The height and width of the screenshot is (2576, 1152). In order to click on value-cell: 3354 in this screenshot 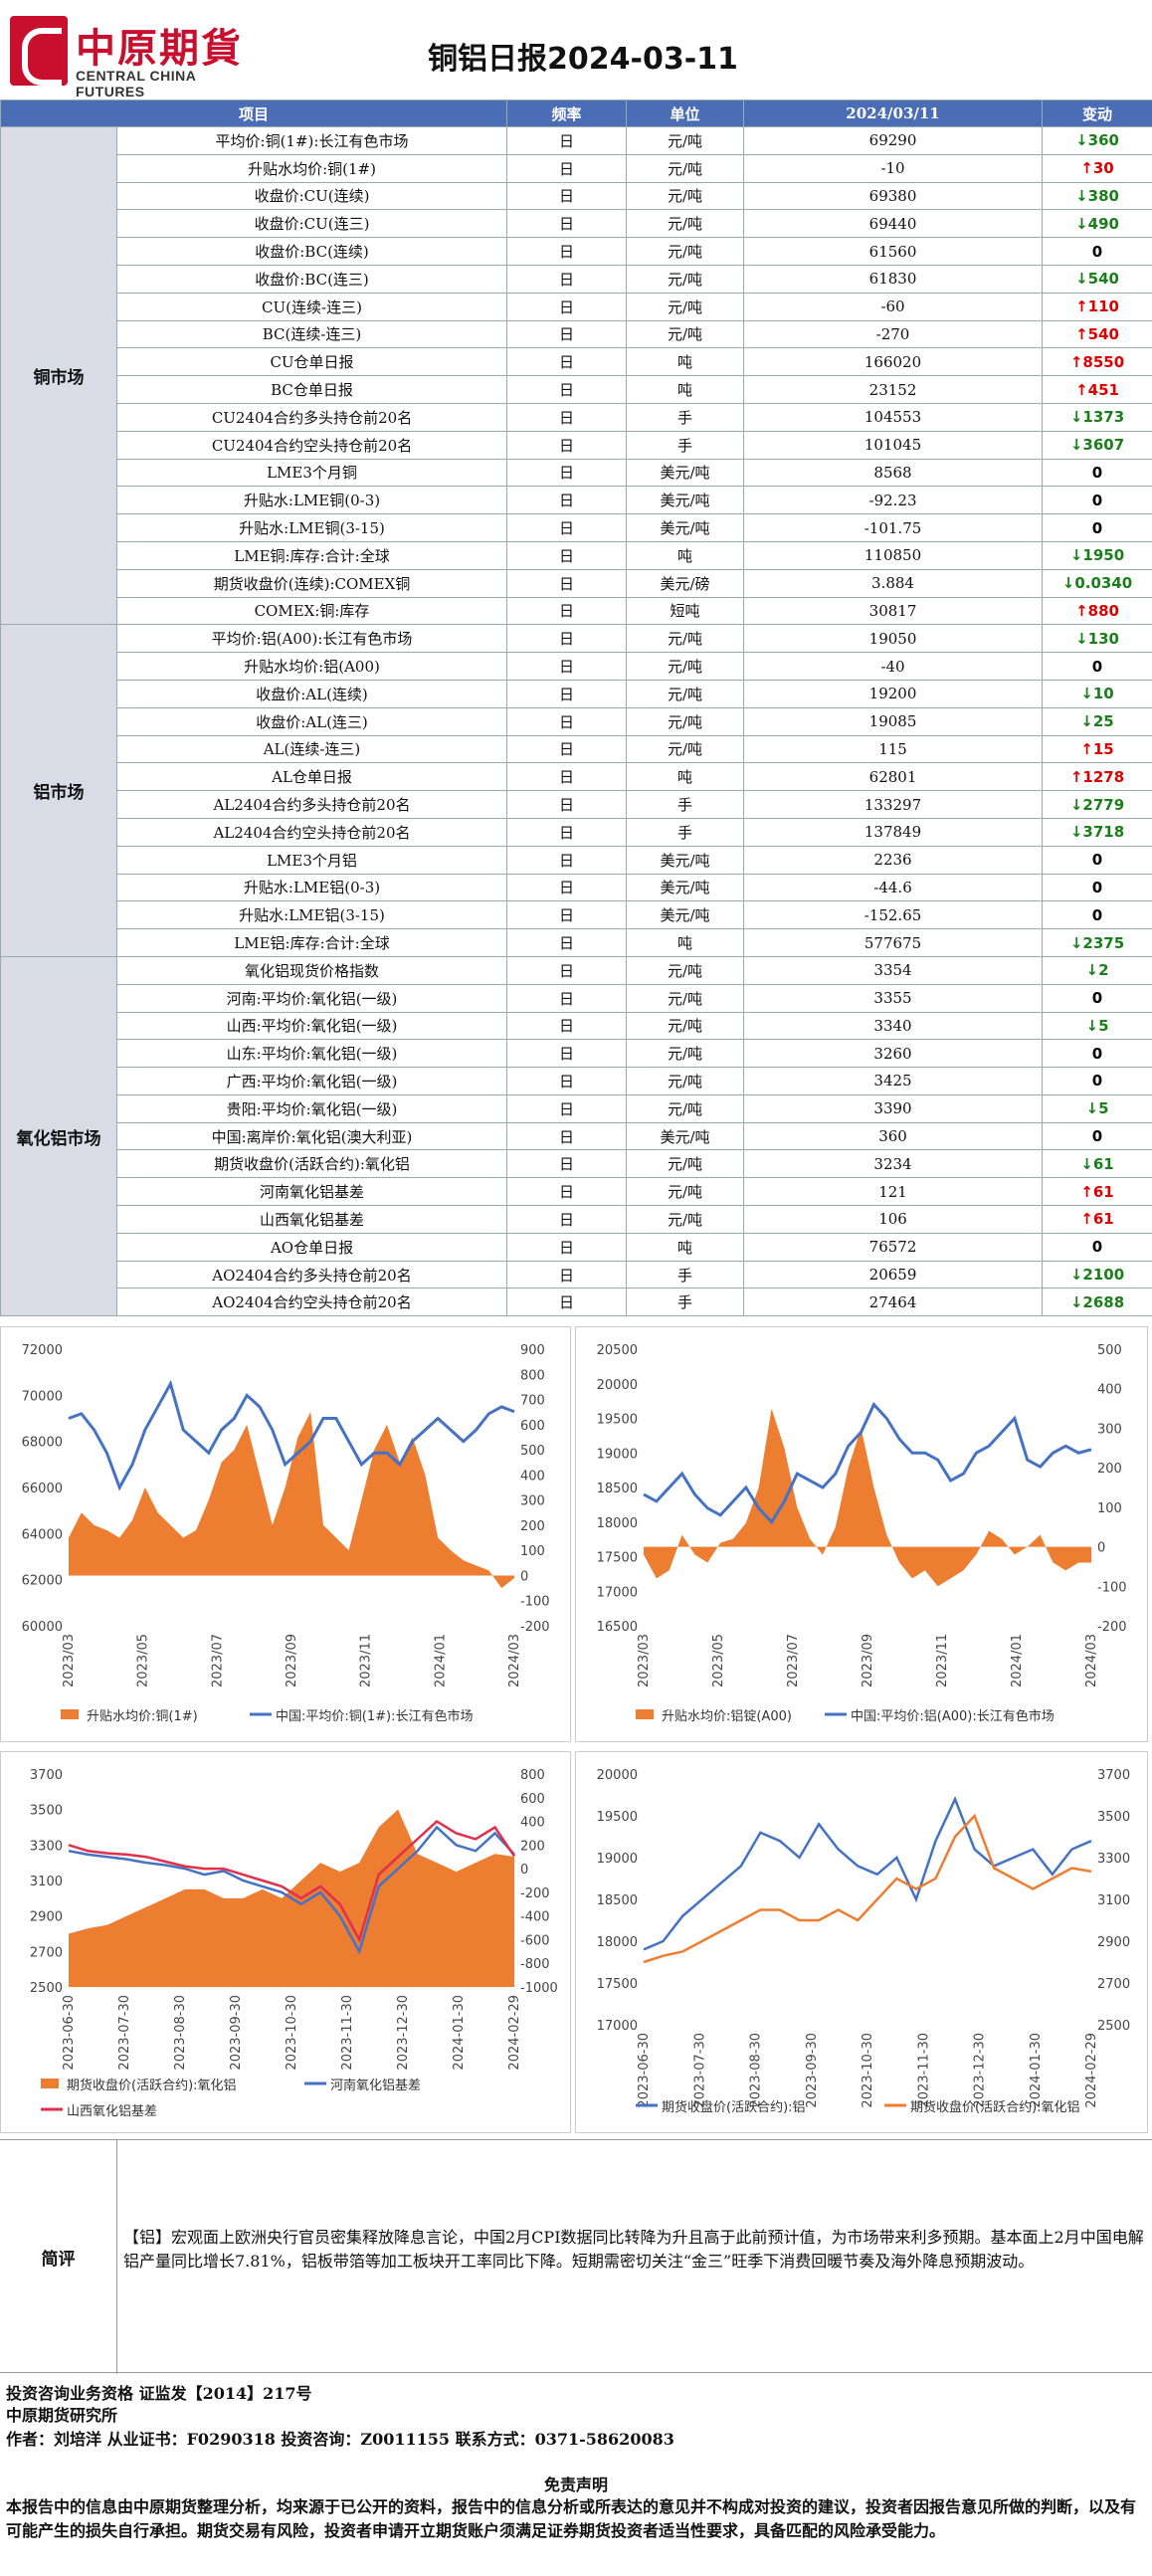, I will do `click(893, 970)`.